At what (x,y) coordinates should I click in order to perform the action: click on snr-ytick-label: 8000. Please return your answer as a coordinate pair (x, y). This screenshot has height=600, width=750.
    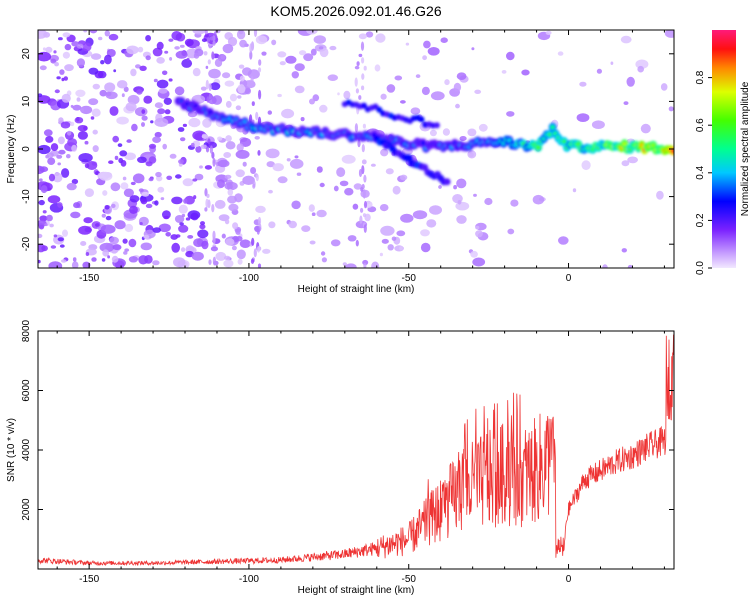
    Looking at the image, I should click on (26, 330).